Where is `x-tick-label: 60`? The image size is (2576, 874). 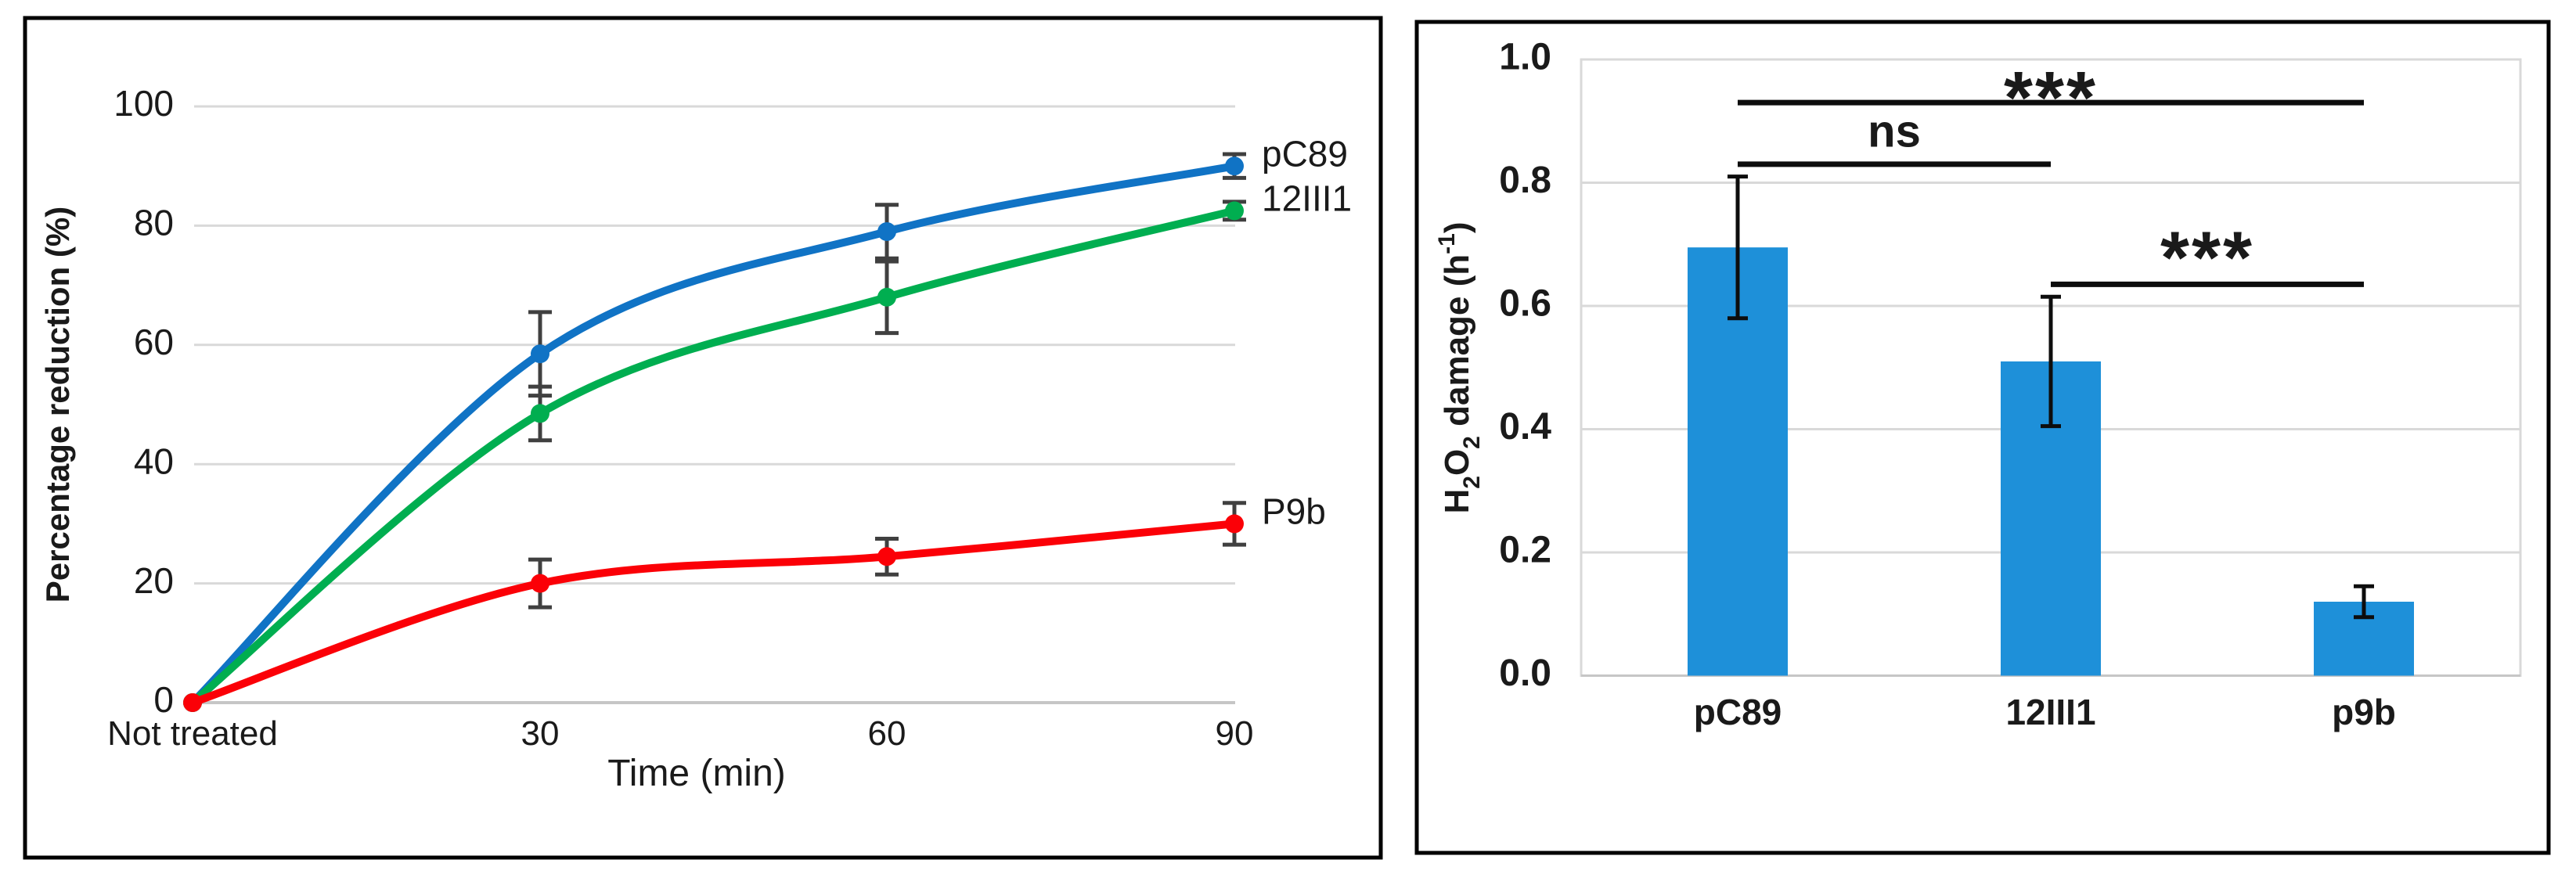
x-tick-label: 60 is located at coordinates (887, 733).